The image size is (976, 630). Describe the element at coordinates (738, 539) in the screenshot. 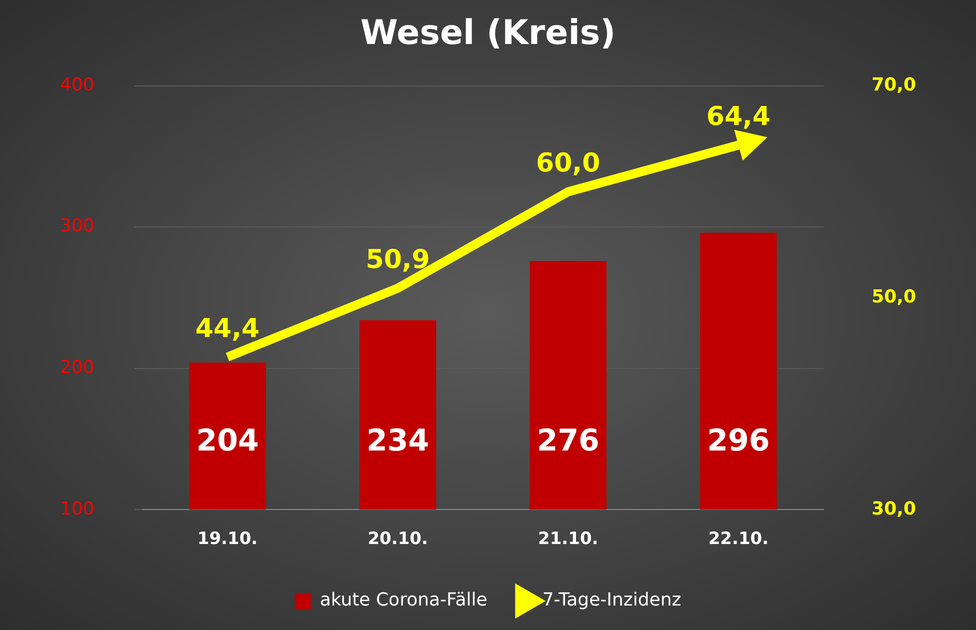

I see `x-tick-label: 22.10.` at that location.